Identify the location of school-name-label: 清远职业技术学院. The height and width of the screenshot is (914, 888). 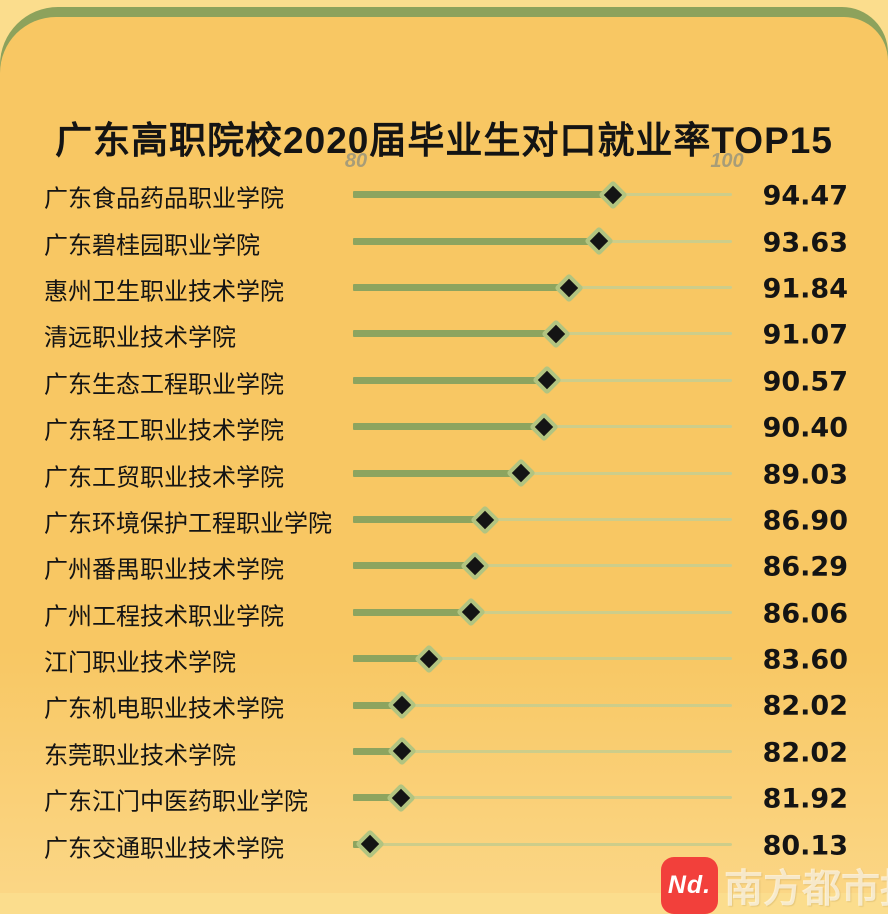
(140, 338).